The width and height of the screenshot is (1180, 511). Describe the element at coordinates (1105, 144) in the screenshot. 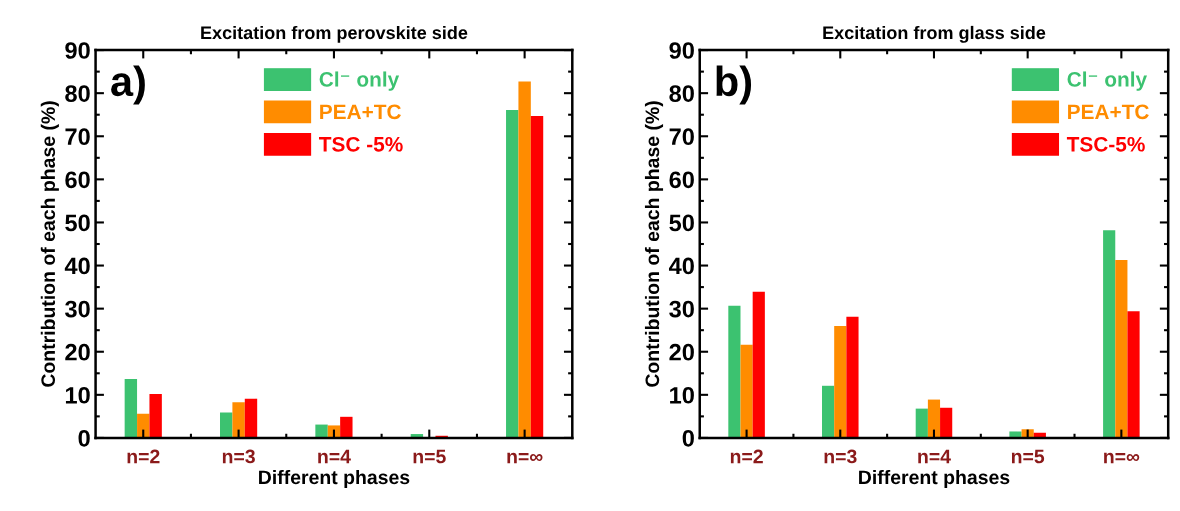

I see `legend-label: TSC-5%` at that location.